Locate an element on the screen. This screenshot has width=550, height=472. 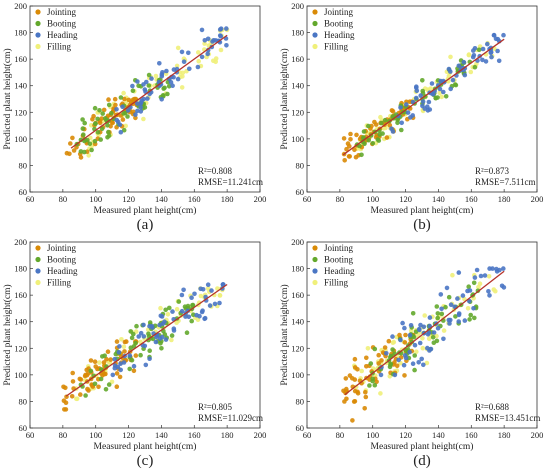
rmse-label: RMSE=13.451cm is located at coordinates (507, 418).